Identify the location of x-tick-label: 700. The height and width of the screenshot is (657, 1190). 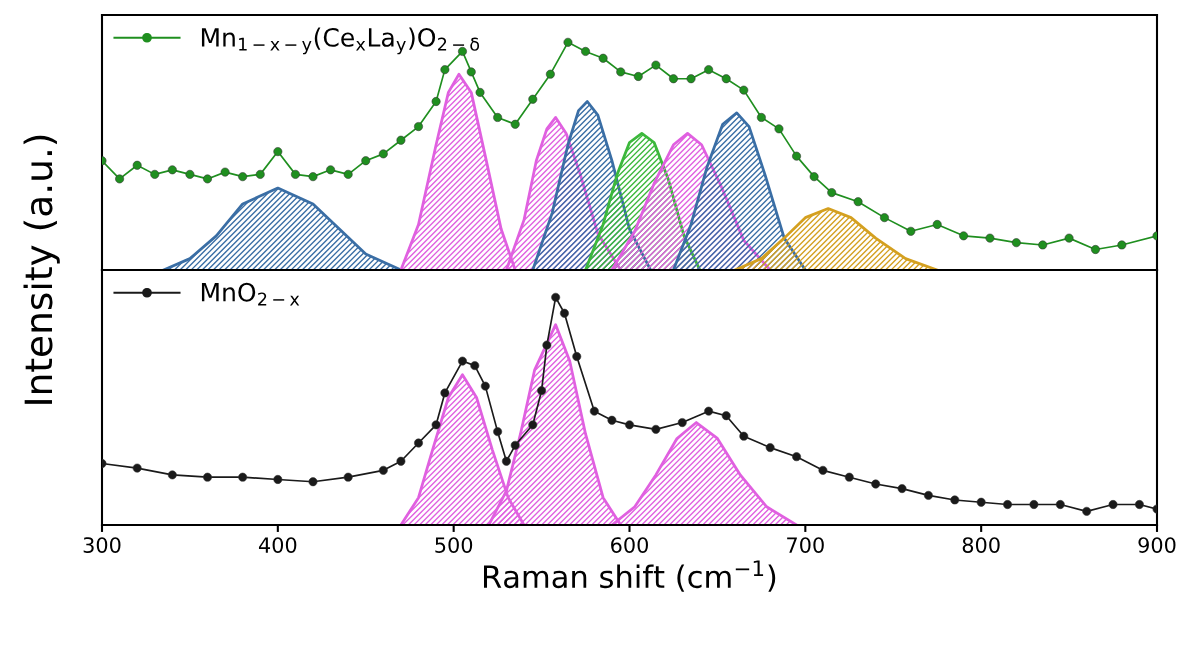
(805, 545).